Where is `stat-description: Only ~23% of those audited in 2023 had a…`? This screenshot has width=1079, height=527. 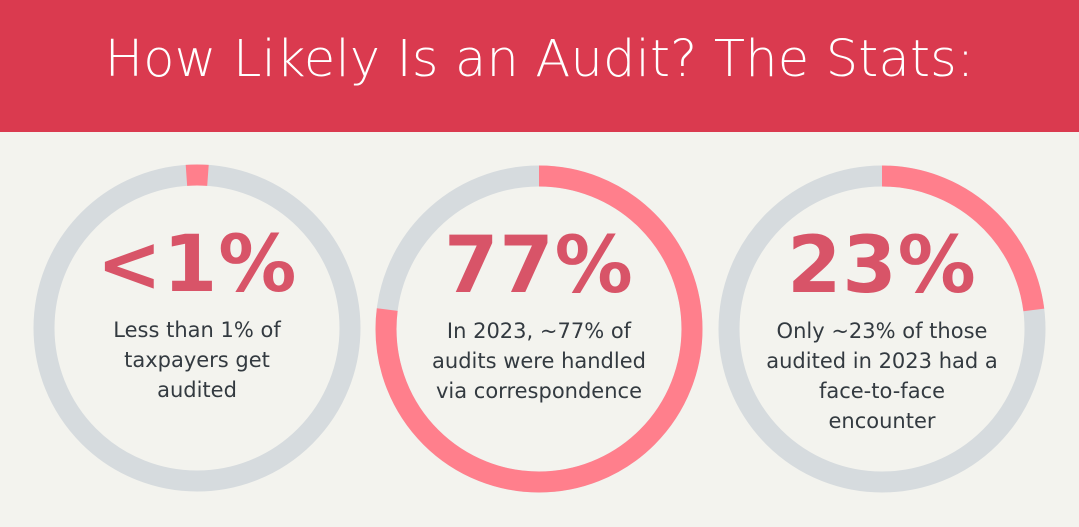
stat-description: Only ~23% of those audited in 2023 had a… is located at coordinates (882, 376).